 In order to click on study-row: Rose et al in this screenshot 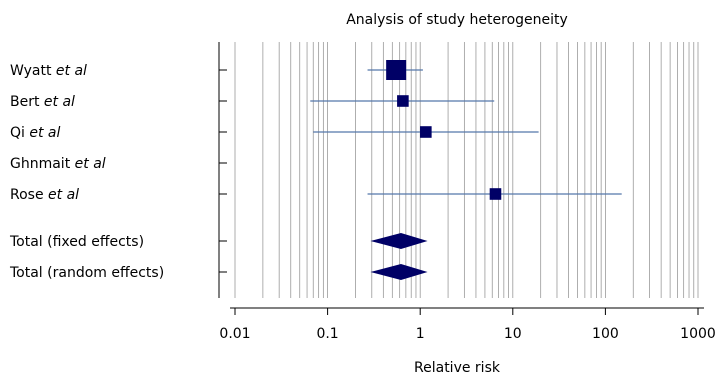, I will do `click(316, 195)`.